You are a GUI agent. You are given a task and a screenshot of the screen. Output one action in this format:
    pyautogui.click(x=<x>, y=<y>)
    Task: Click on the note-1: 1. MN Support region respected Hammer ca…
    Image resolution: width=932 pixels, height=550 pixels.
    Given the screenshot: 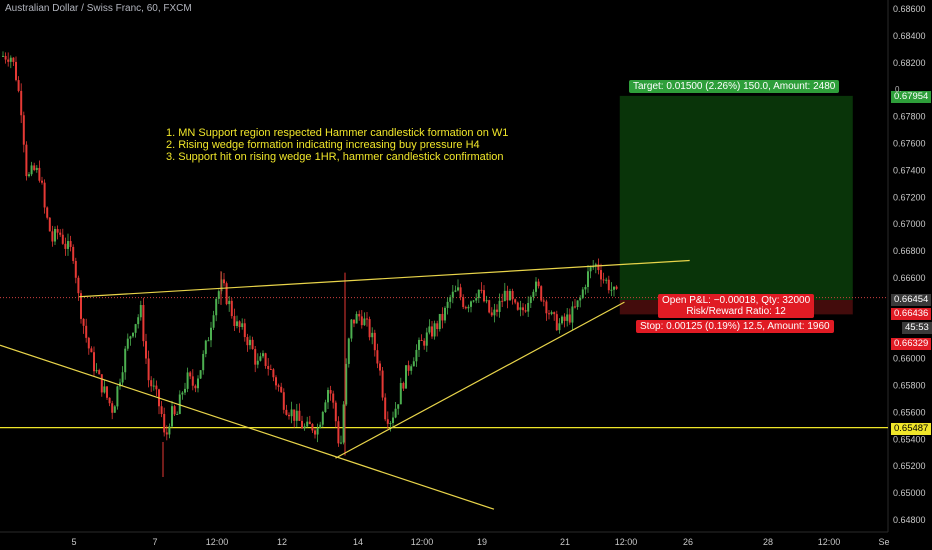 What is the action you would take?
    pyautogui.click(x=337, y=133)
    